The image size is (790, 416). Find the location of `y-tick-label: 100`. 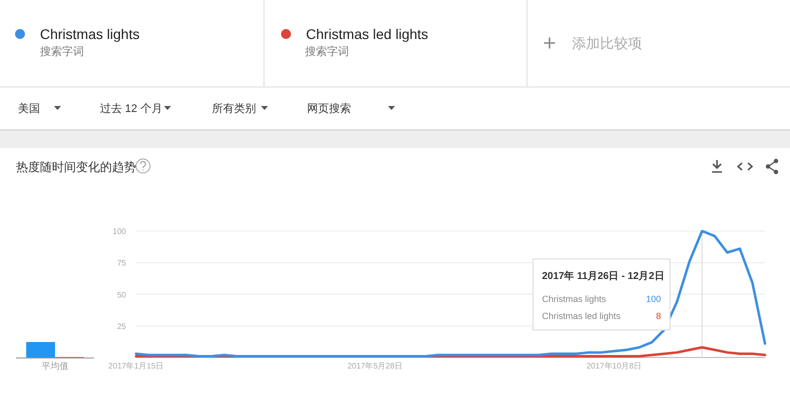

y-tick-label: 100 is located at coordinates (119, 231).